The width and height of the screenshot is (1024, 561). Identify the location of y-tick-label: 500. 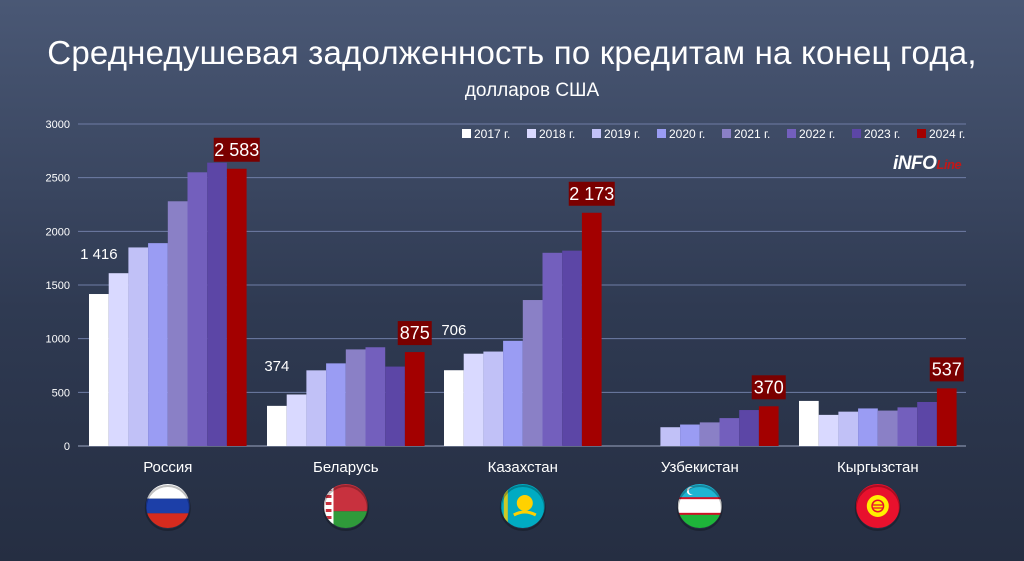
(61, 393).